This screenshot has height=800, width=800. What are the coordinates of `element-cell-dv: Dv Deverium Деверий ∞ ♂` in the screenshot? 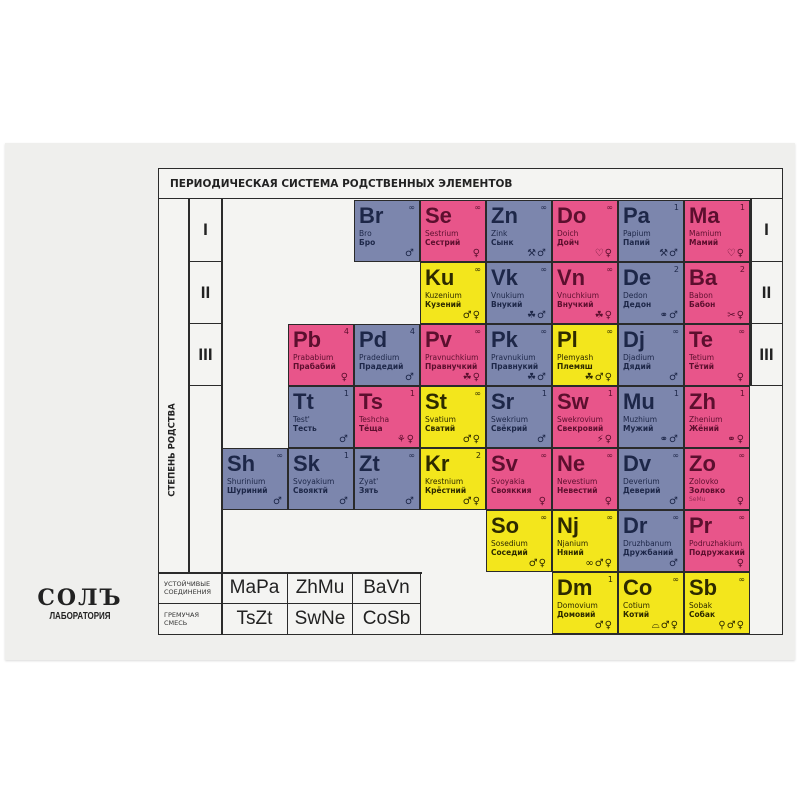 It's located at (651, 479).